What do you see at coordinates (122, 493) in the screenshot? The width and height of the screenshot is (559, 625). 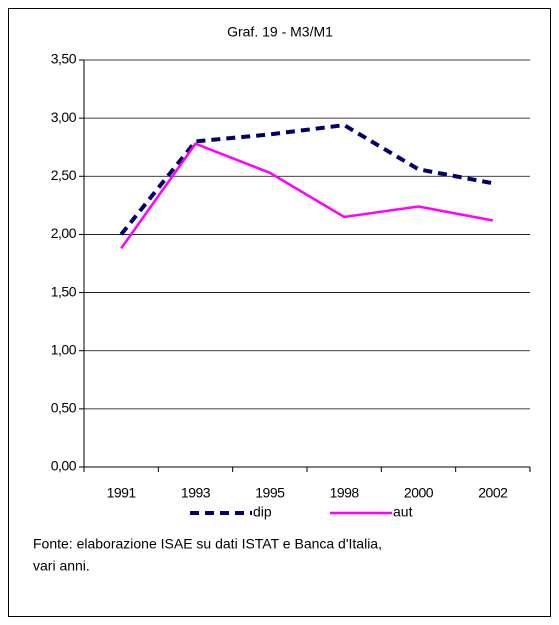 I see `x-tick-label: 1991` at bounding box center [122, 493].